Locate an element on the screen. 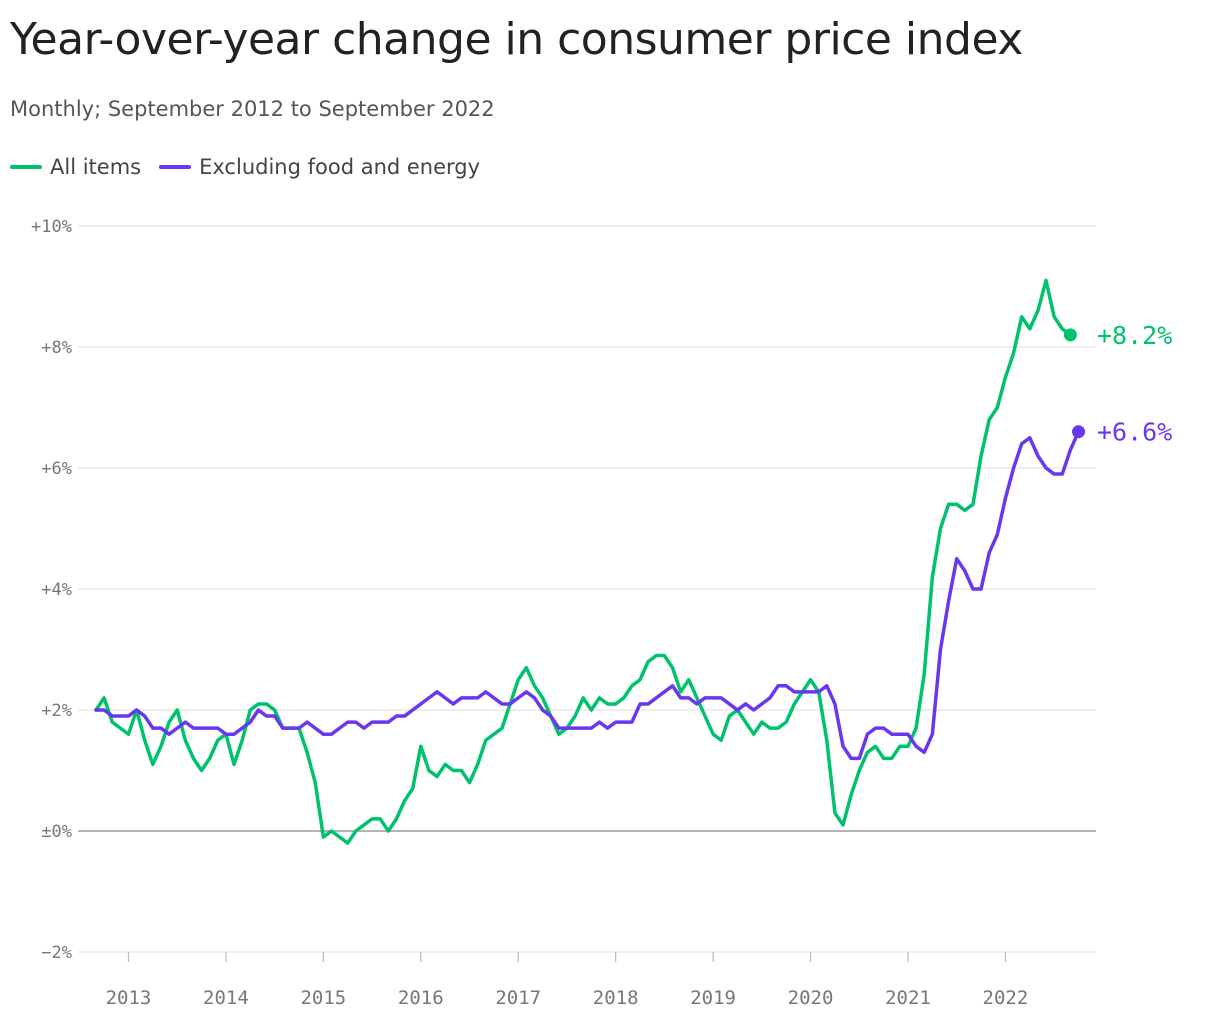  x-tick-label: 2021 is located at coordinates (908, 998).